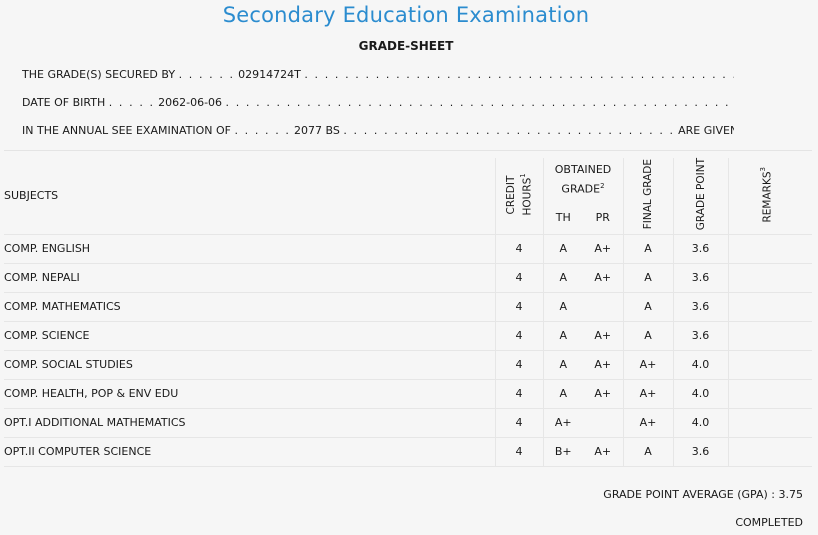 The height and width of the screenshot is (535, 818). I want to click on credit-hours-header-text: CREDIT HOURS, so click(519, 195).